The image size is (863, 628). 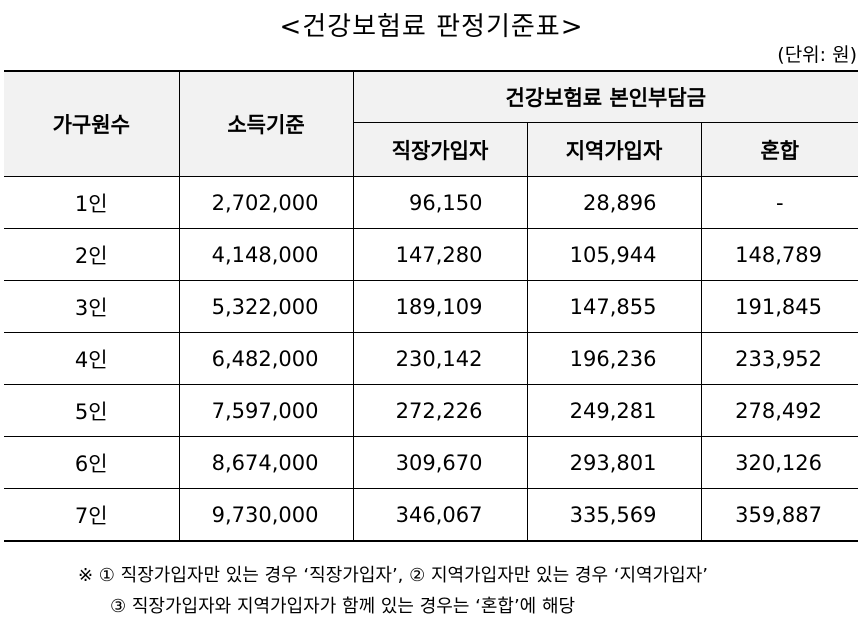 I want to click on income-cell: 6,482,000, so click(x=266, y=358).